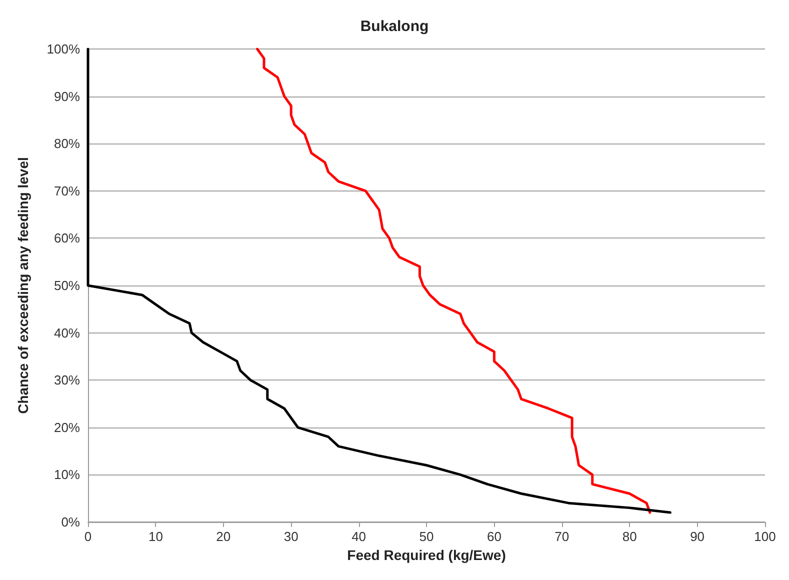 The image size is (789, 580). Describe the element at coordinates (67, 474) in the screenshot. I see `y-tick-label: 10%` at that location.